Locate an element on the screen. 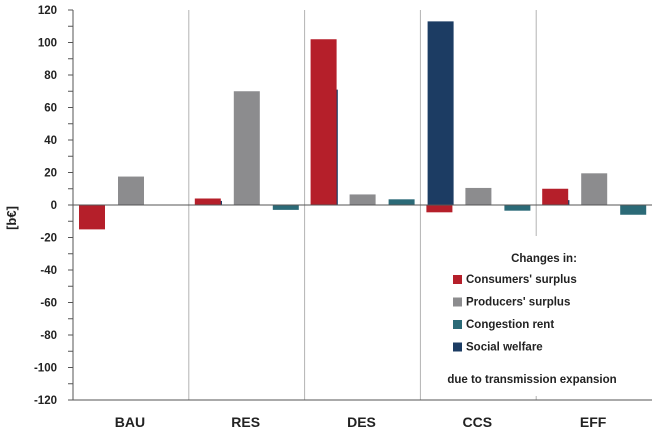  y-tick-label: 80 is located at coordinates (50, 76).